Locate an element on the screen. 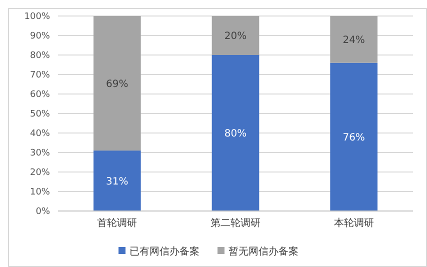  y-tick-label: 80% is located at coordinates (40, 56).